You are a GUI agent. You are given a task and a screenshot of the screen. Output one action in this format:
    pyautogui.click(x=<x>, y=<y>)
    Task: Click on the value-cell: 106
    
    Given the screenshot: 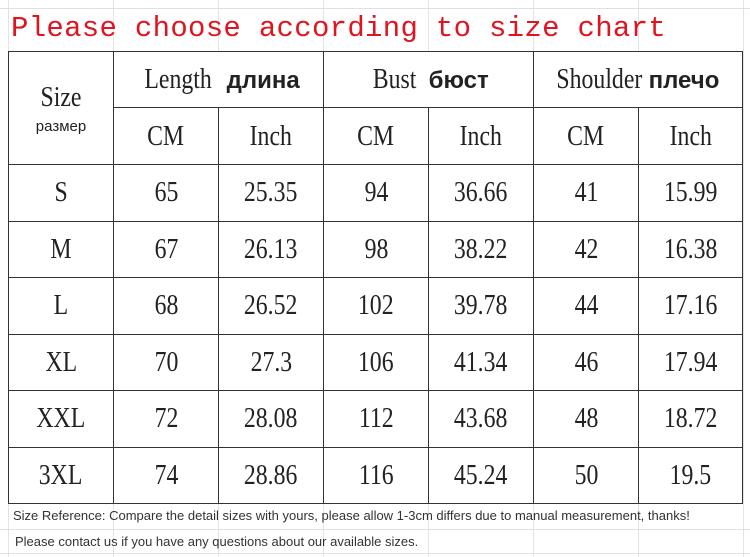 What is the action you would take?
    pyautogui.click(x=376, y=362)
    